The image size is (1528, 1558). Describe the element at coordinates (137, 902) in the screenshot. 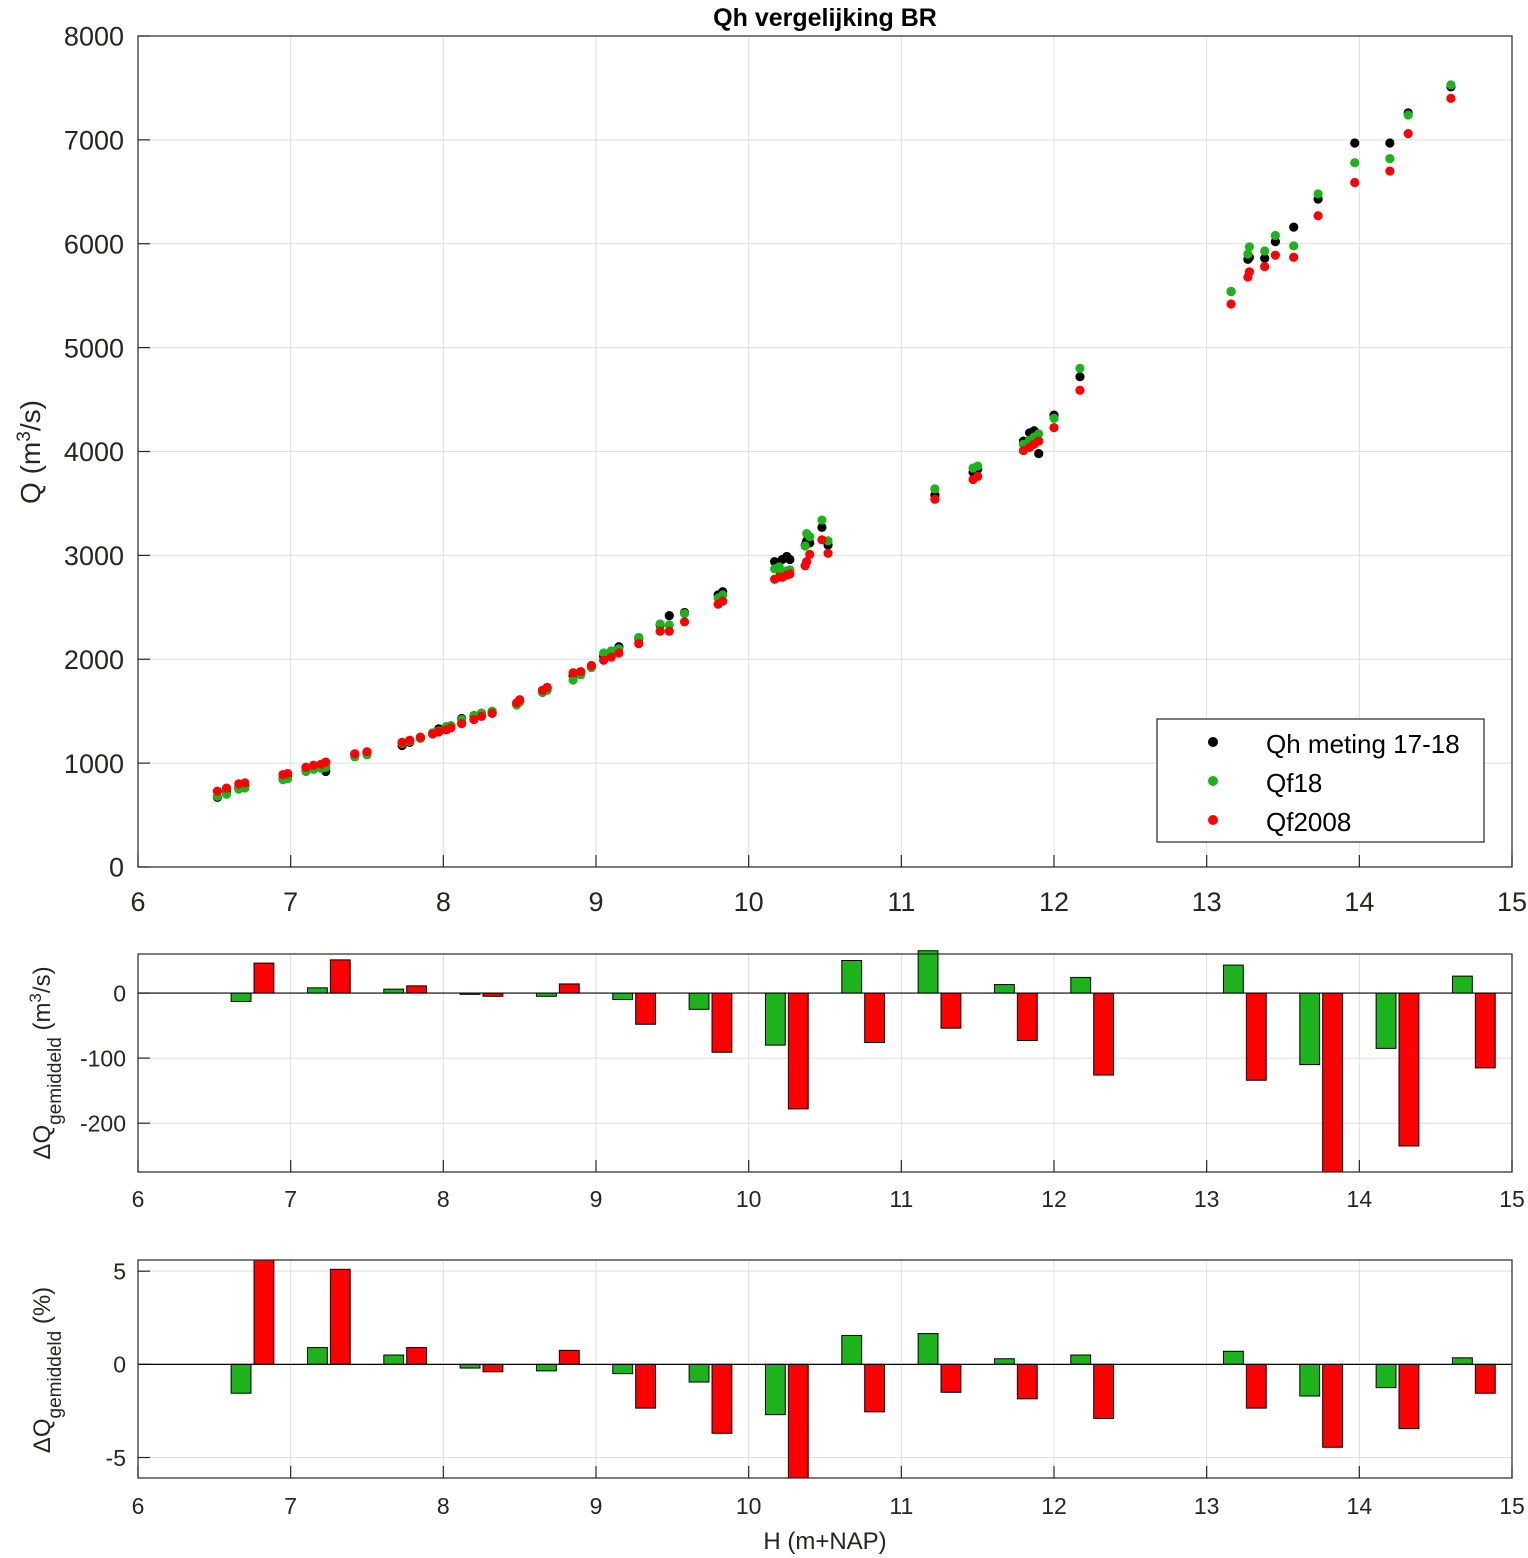

I see `x-tick-label: 6` at that location.